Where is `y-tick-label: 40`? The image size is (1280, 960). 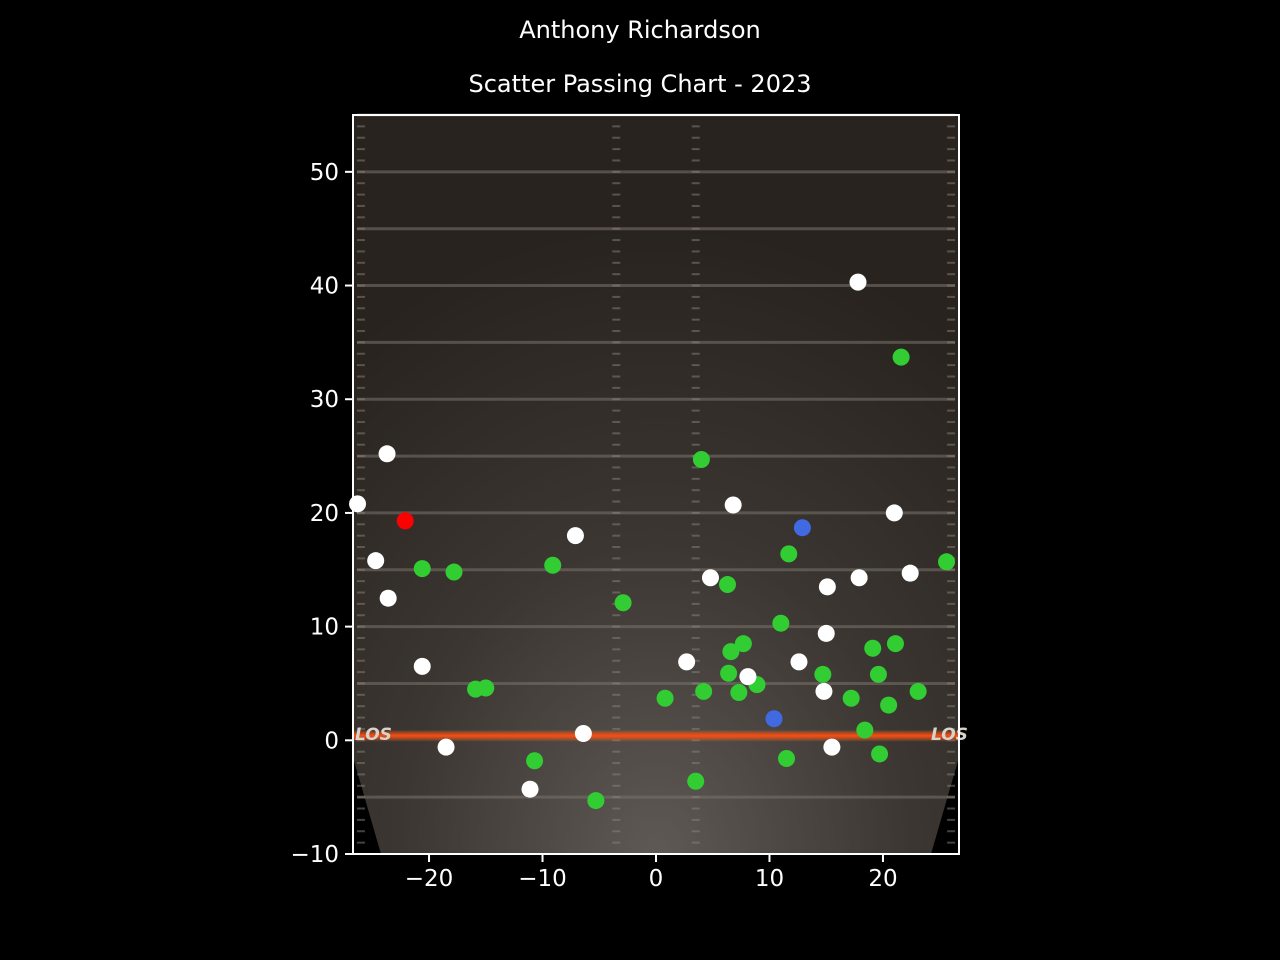
y-tick-label: 40 is located at coordinates (324, 287).